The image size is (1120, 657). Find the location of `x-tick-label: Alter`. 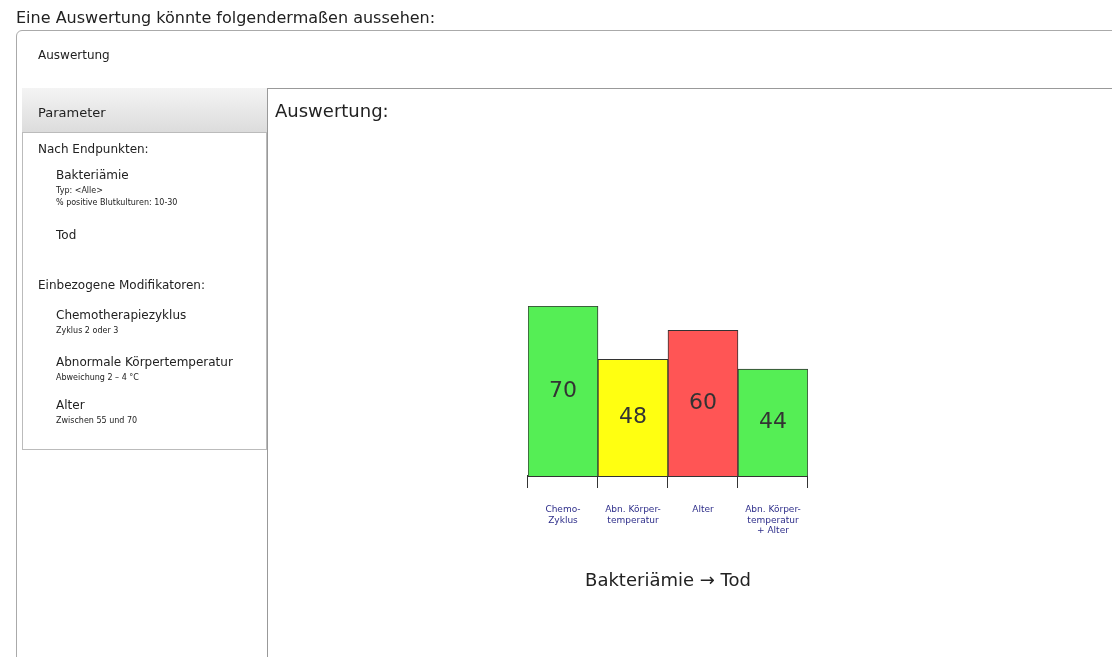

x-tick-label: Alter is located at coordinates (703, 508).